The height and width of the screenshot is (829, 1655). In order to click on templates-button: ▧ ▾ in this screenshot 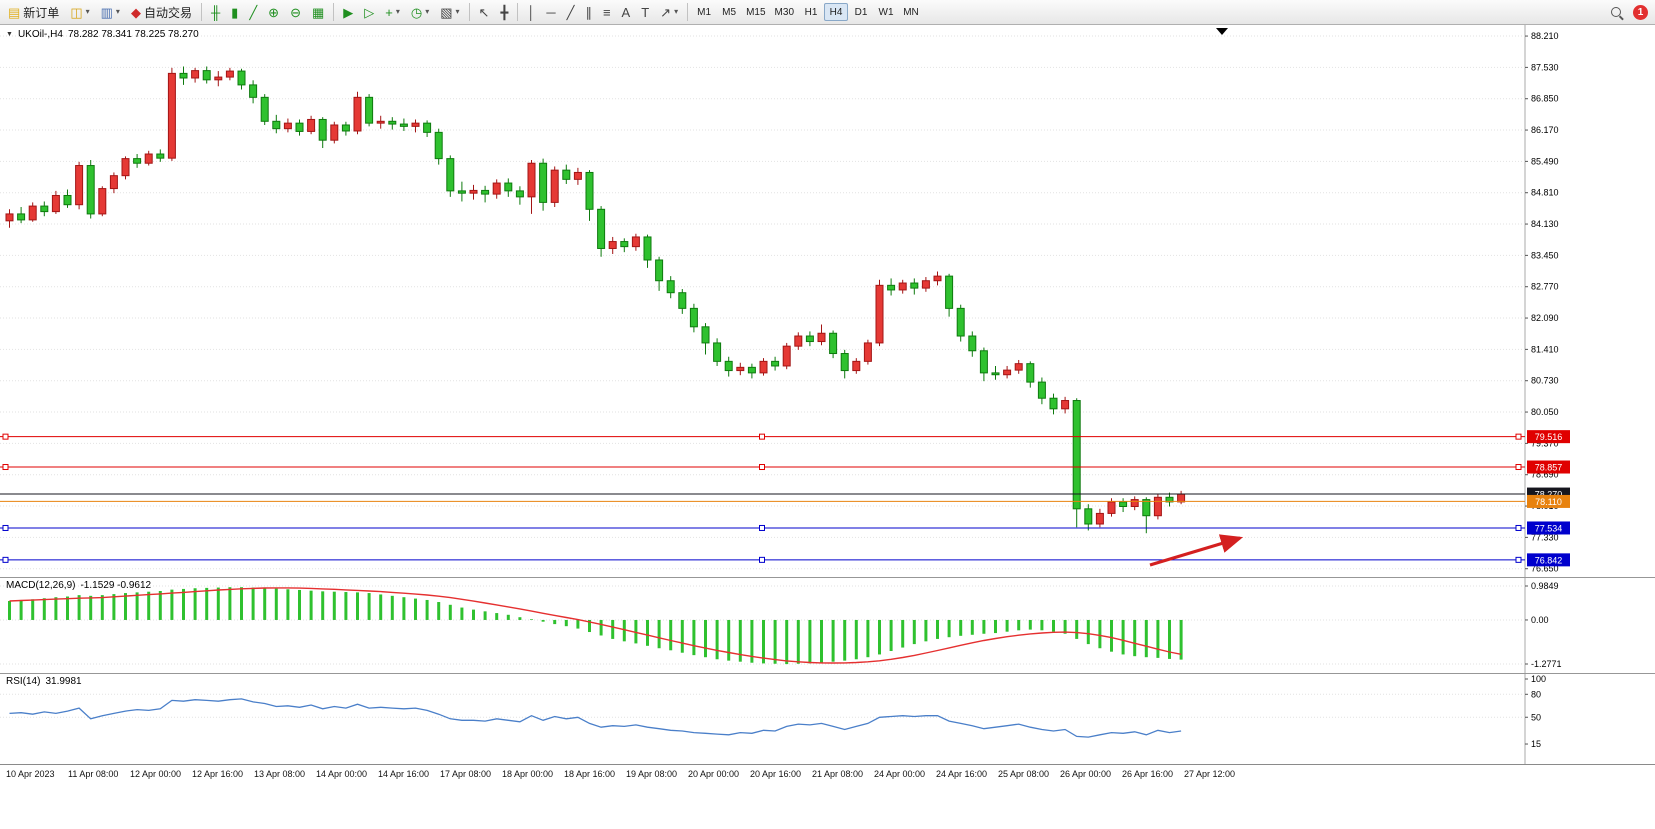, I will do `click(449, 12)`.